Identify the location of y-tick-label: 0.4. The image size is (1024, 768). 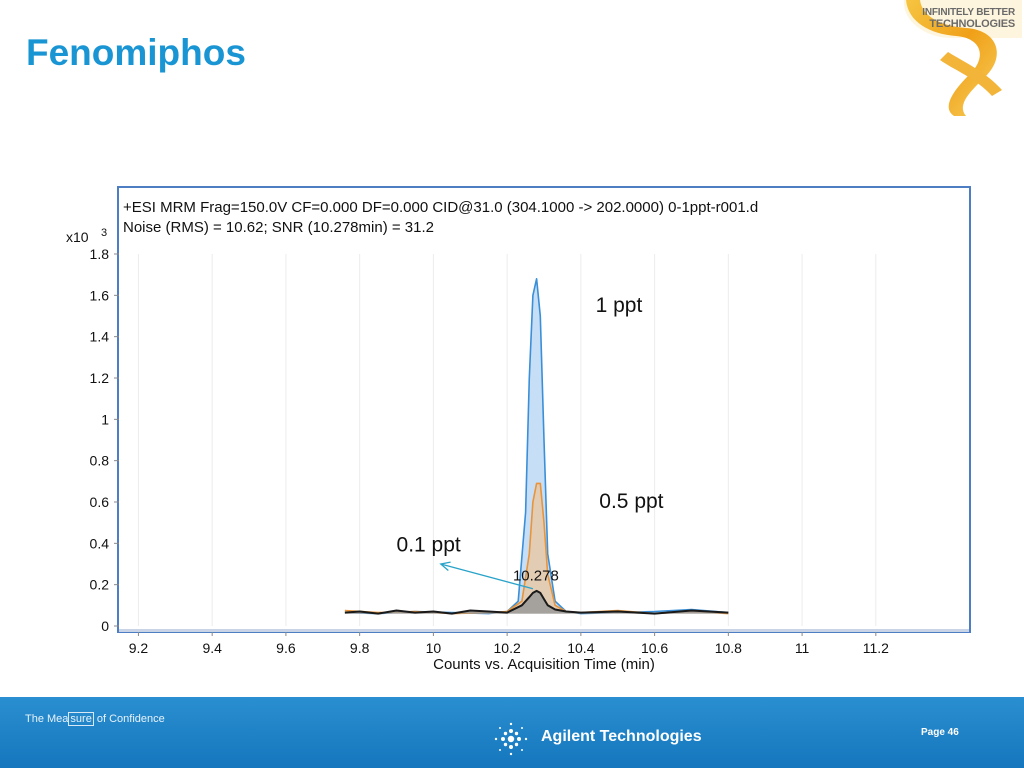
(100, 543).